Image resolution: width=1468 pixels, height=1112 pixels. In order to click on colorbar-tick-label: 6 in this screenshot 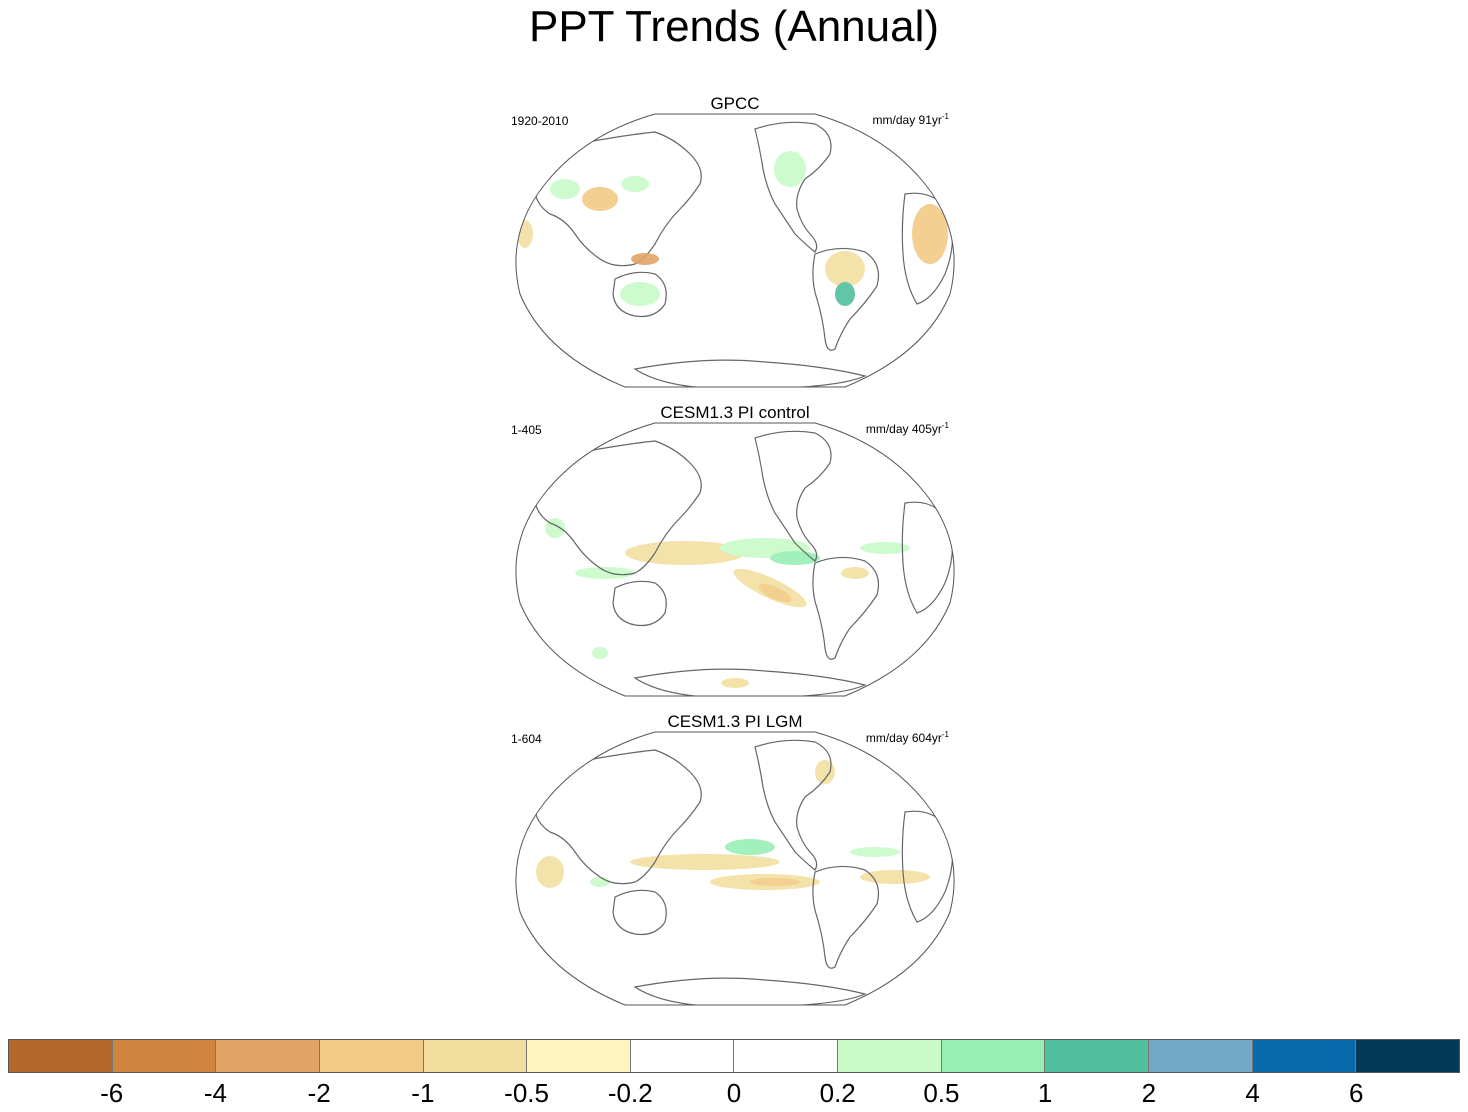, I will do `click(1356, 1093)`.